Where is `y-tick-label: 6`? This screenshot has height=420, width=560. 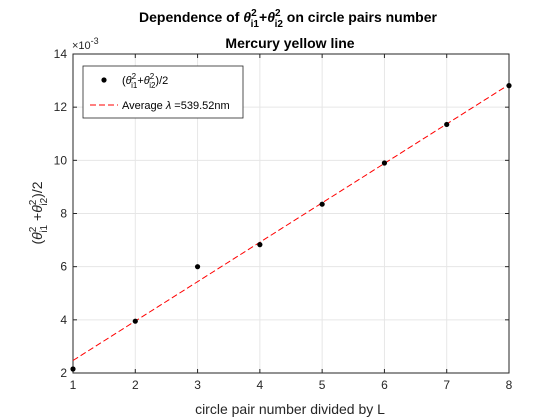 y-tick-label: 6 is located at coordinates (63, 267).